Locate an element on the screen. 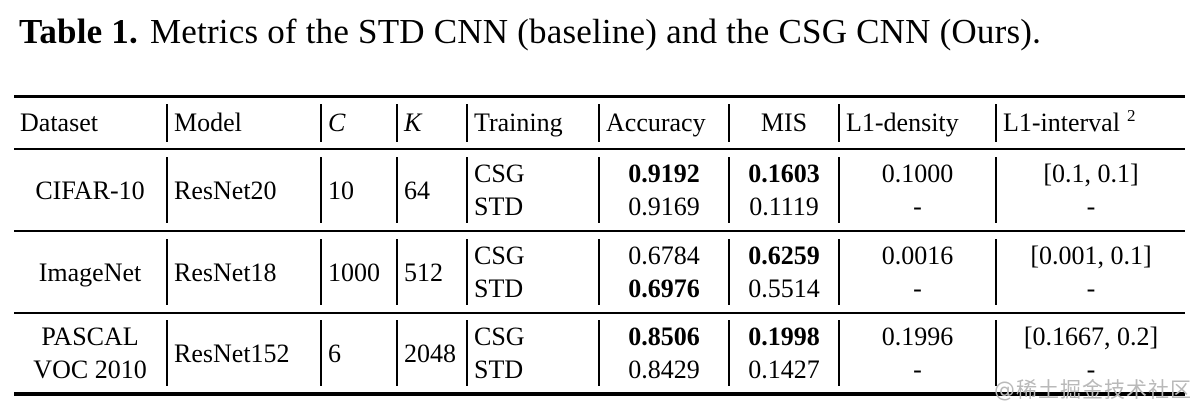  cell-accuracy: 0.6784 0.6976 is located at coordinates (665, 272).